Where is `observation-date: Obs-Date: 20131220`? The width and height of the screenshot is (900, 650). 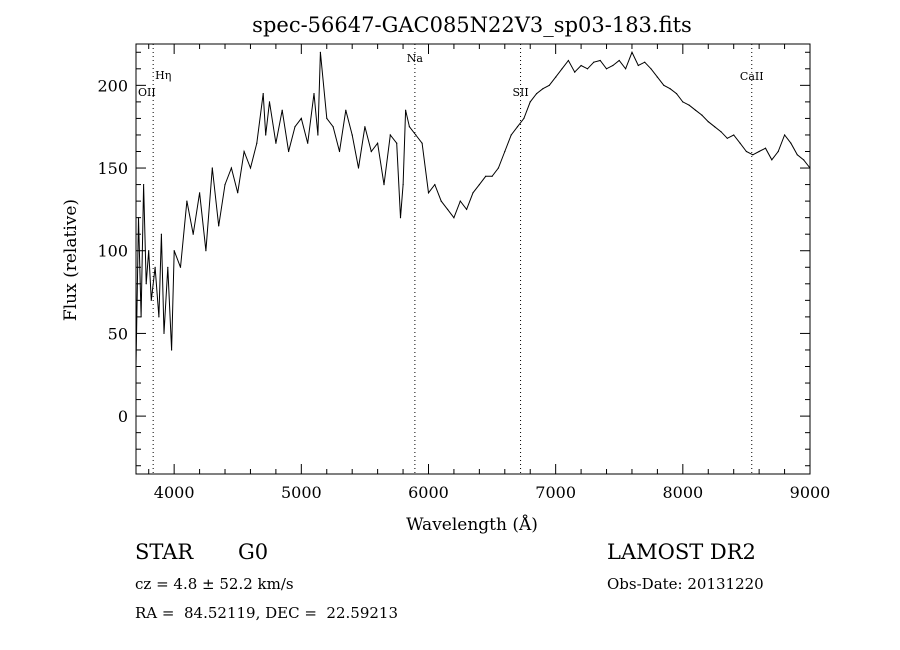
observation-date: Obs-Date: 20131220 is located at coordinates (685, 584).